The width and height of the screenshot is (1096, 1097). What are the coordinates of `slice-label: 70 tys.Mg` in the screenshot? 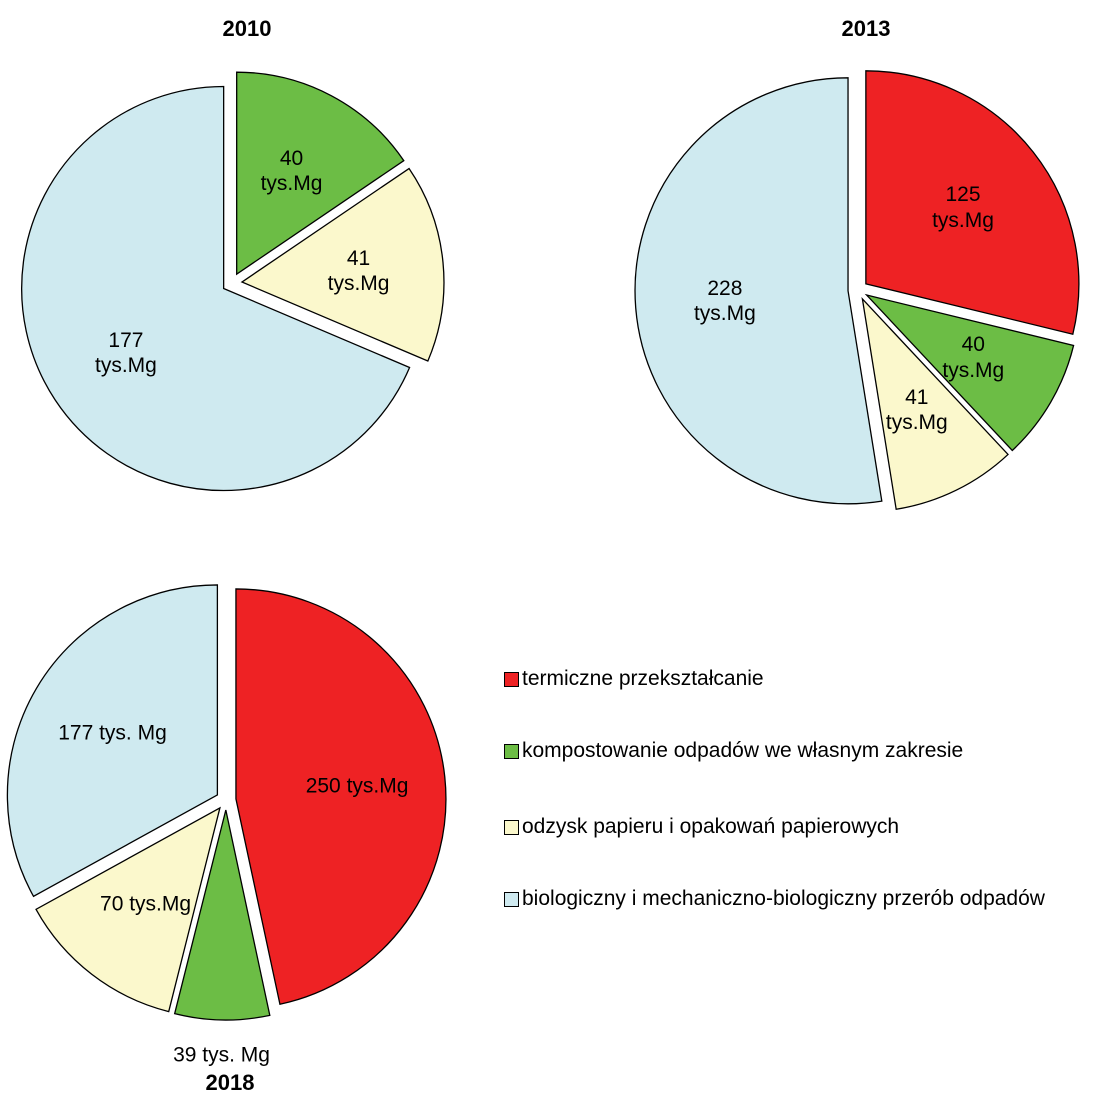 It's located at (146, 904).